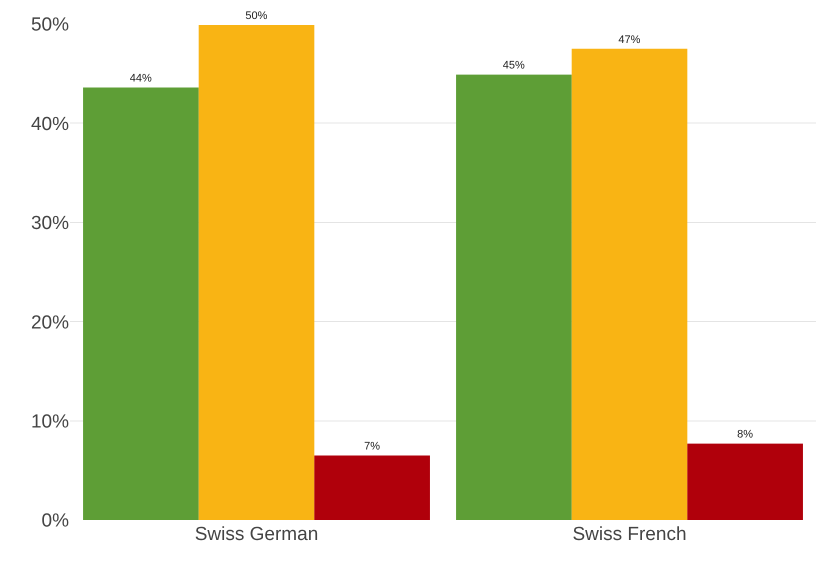 Image resolution: width=821 pixels, height=570 pixels. Describe the element at coordinates (50, 124) in the screenshot. I see `y-tick-label: 40%` at that location.